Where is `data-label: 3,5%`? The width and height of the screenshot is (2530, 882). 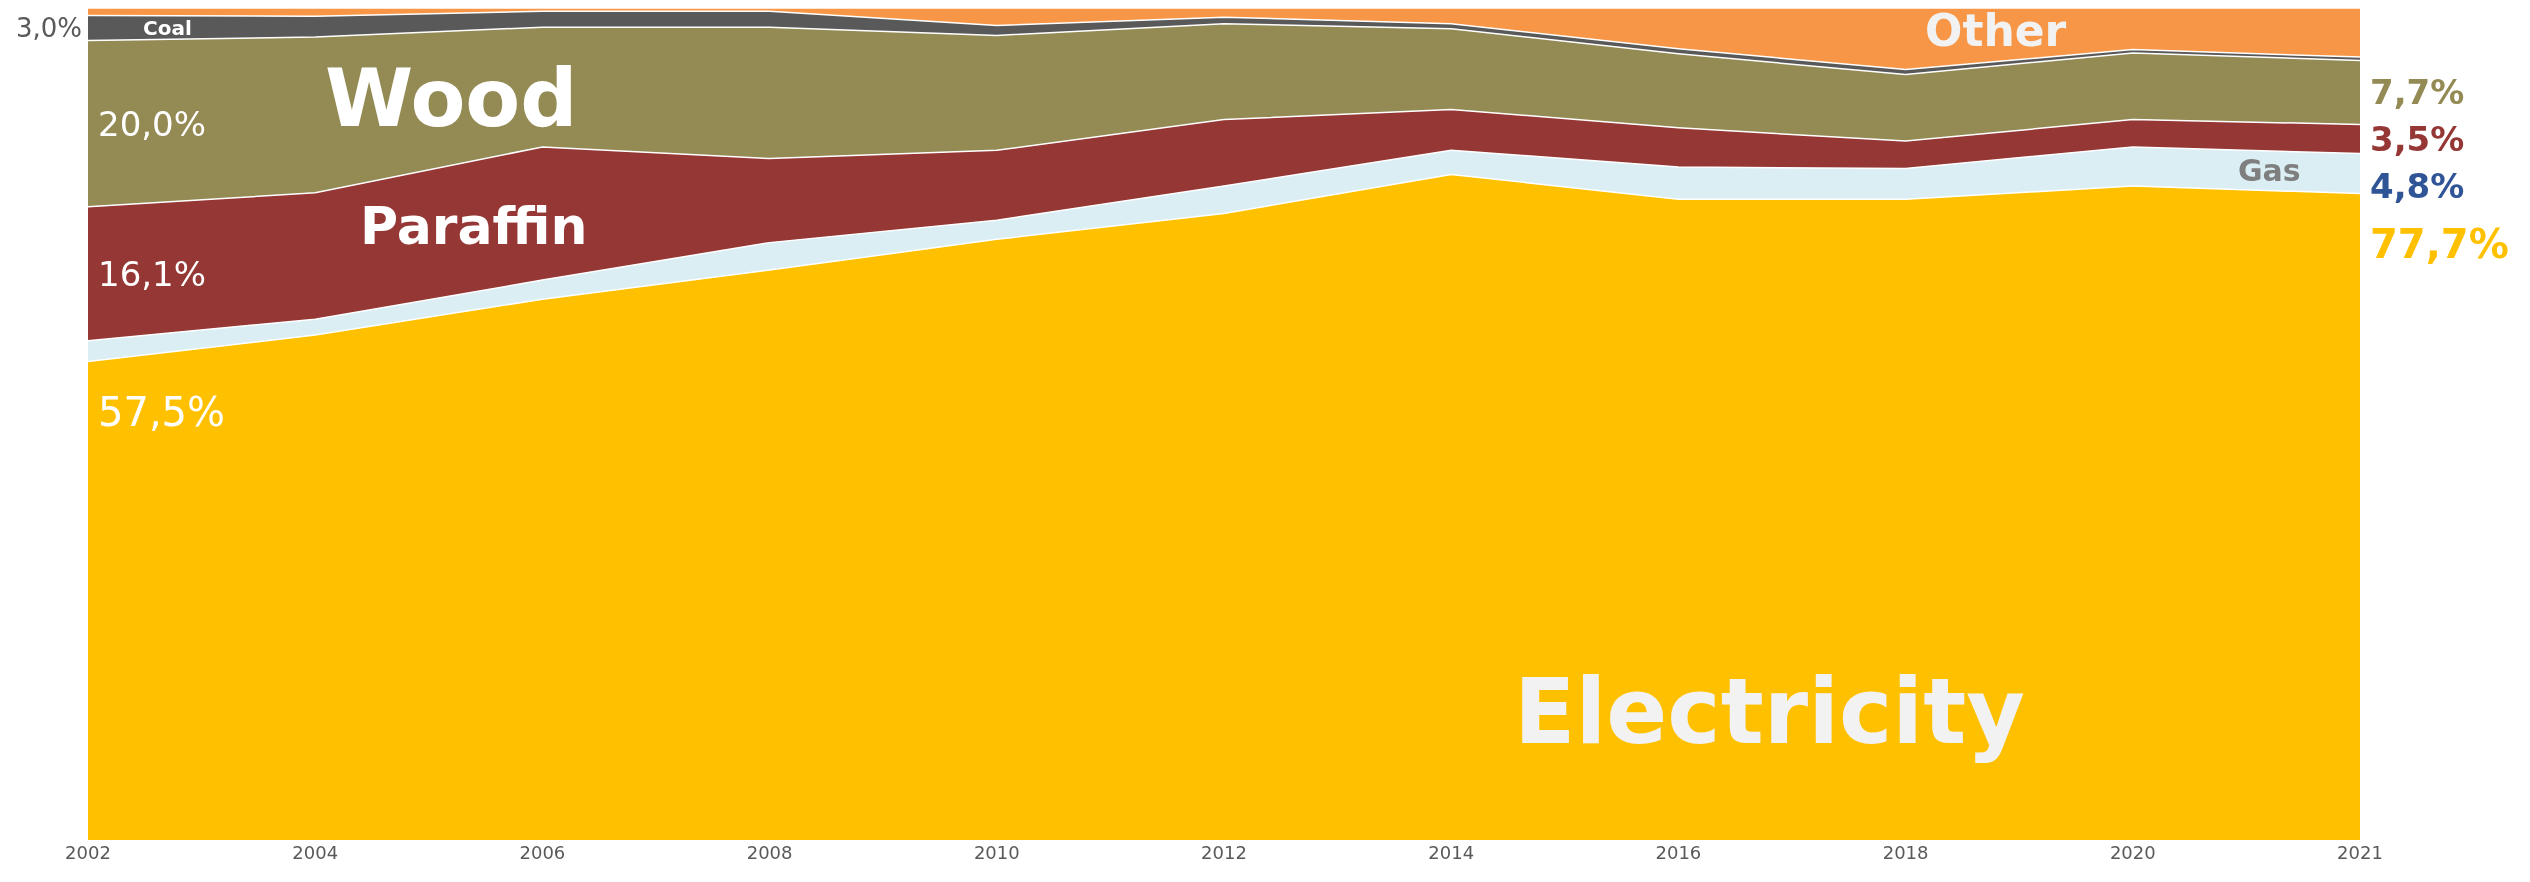
data-label: 3,5% is located at coordinates (2417, 139).